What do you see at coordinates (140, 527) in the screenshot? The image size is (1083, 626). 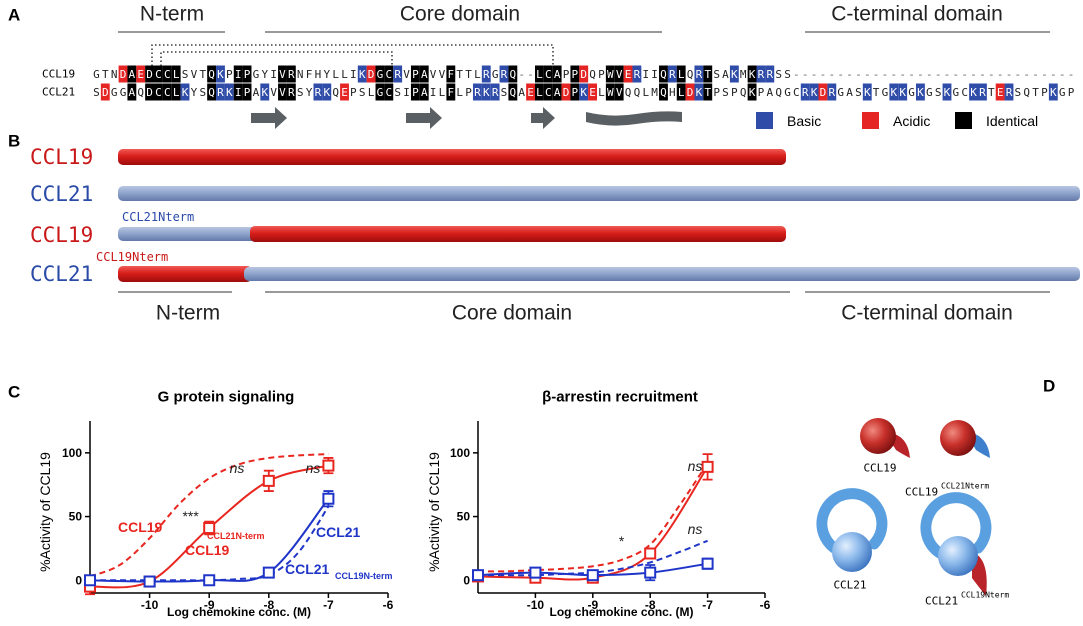 I see `series-label: CCL19` at bounding box center [140, 527].